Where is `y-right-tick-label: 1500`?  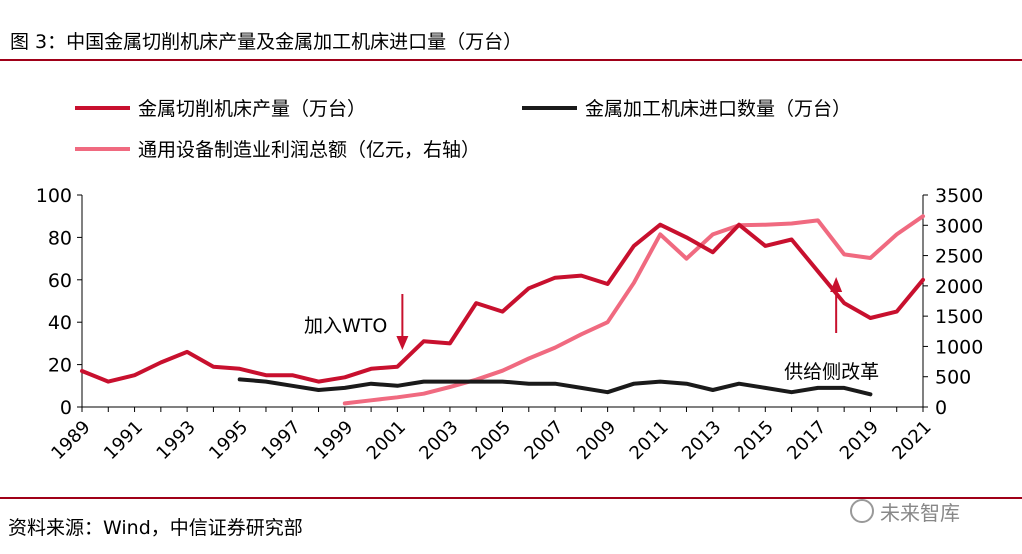 y-right-tick-label: 1500 is located at coordinates (959, 317).